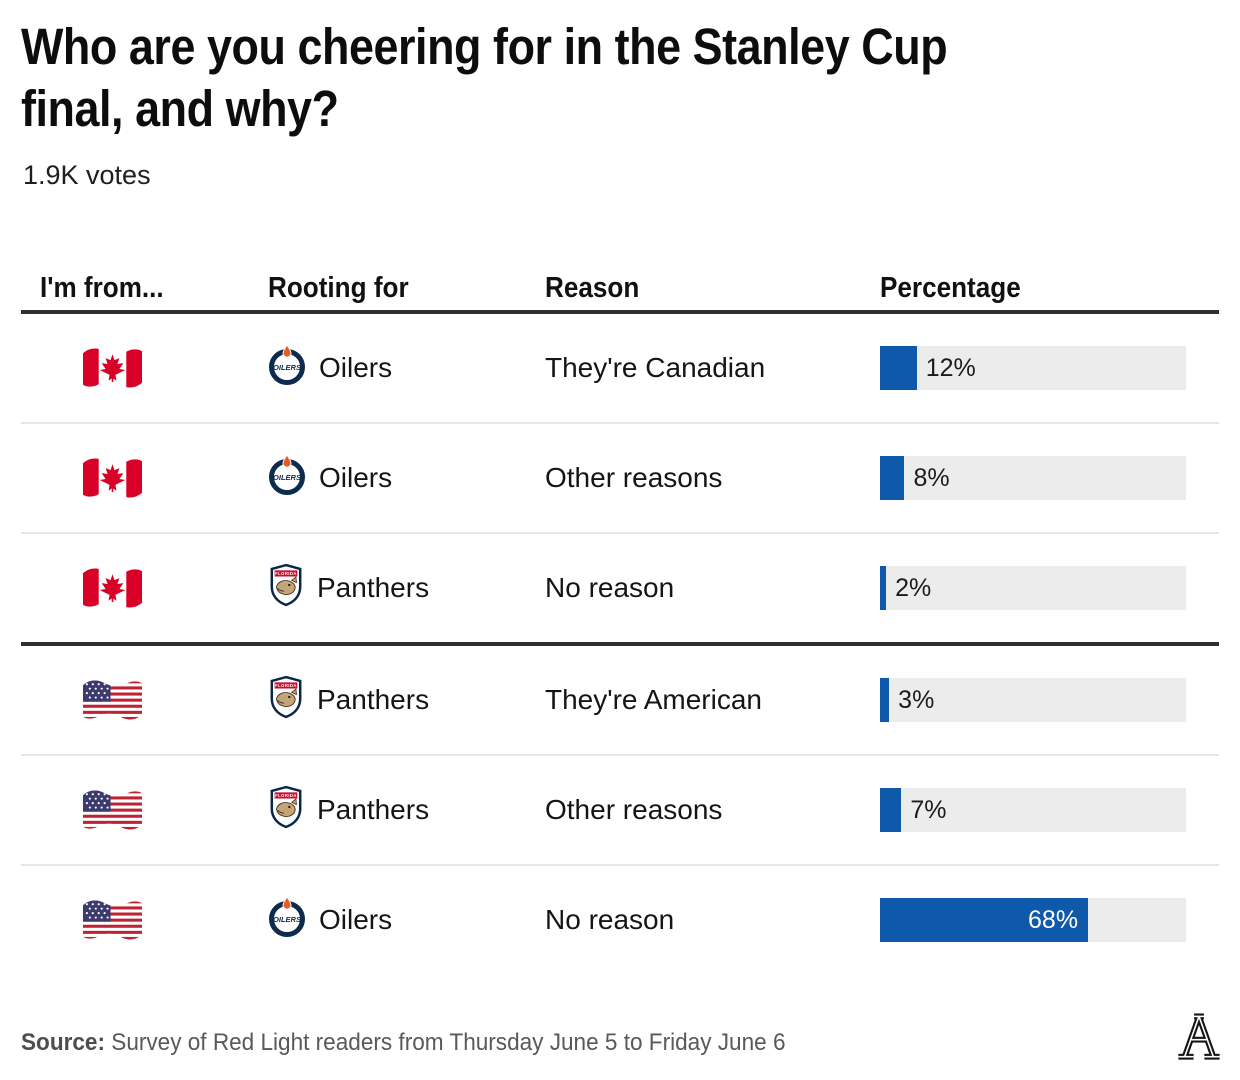 This screenshot has height=1080, width=1240. I want to click on percentage-label: 12%, so click(950, 367).